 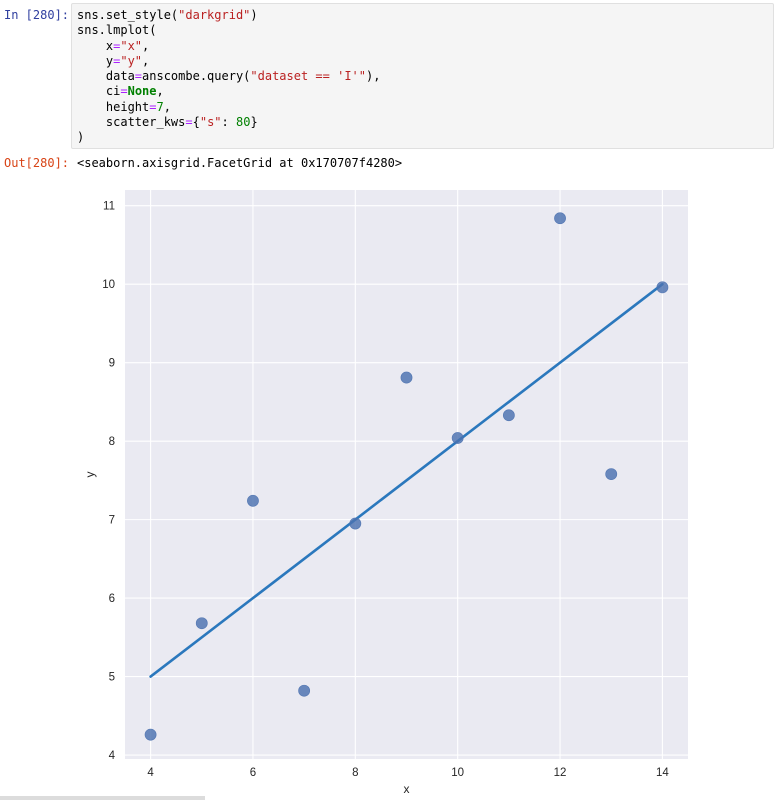 I want to click on code-token: sns.set_style(, so click(x=128, y=15).